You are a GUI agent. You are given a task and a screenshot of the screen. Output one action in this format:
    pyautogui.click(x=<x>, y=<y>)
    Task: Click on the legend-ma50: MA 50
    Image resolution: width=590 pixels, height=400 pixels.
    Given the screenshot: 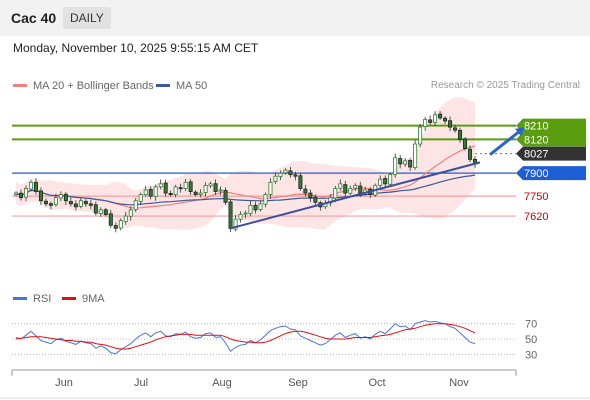 What is the action you would take?
    pyautogui.click(x=181, y=86)
    